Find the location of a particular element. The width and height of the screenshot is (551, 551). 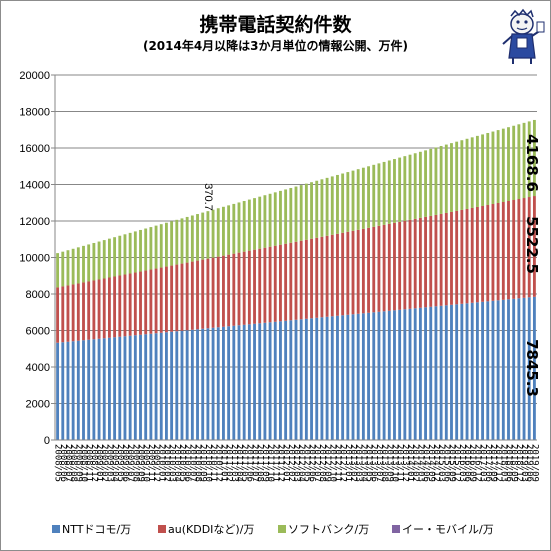

y-tick-label-3: 6000 is located at coordinates (38, 332).